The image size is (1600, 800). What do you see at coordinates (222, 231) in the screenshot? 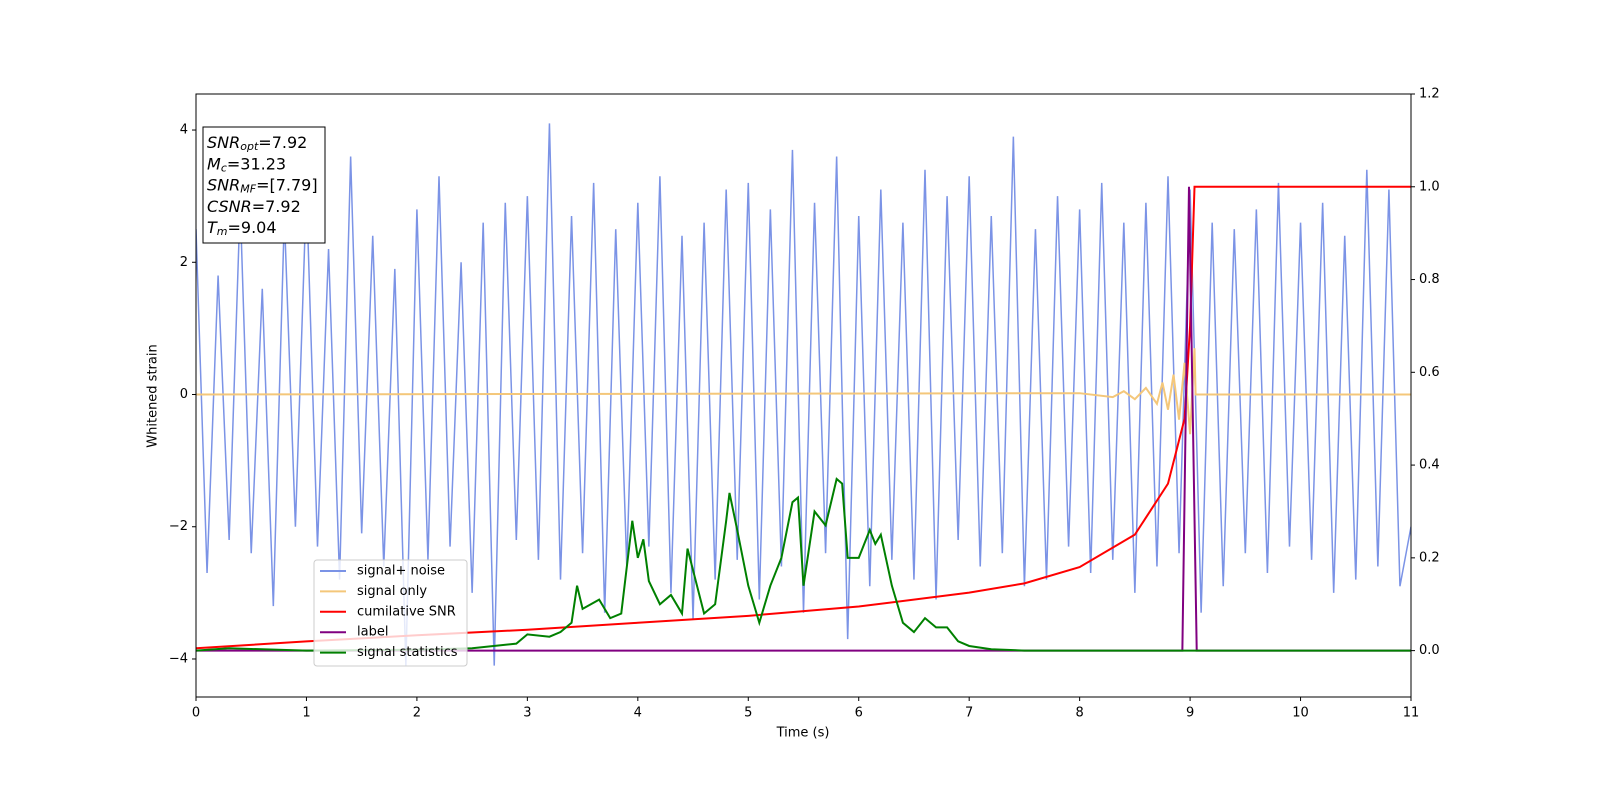
I see `annotation-subscript: m` at bounding box center [222, 231].